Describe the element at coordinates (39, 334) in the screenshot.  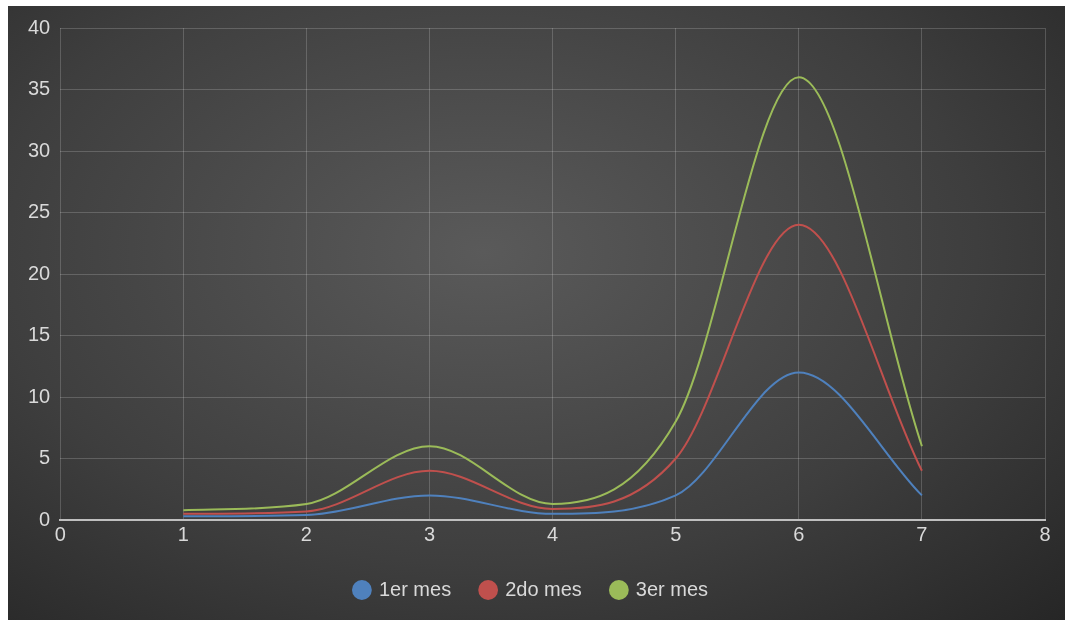
I see `y-tick-label: 15` at that location.